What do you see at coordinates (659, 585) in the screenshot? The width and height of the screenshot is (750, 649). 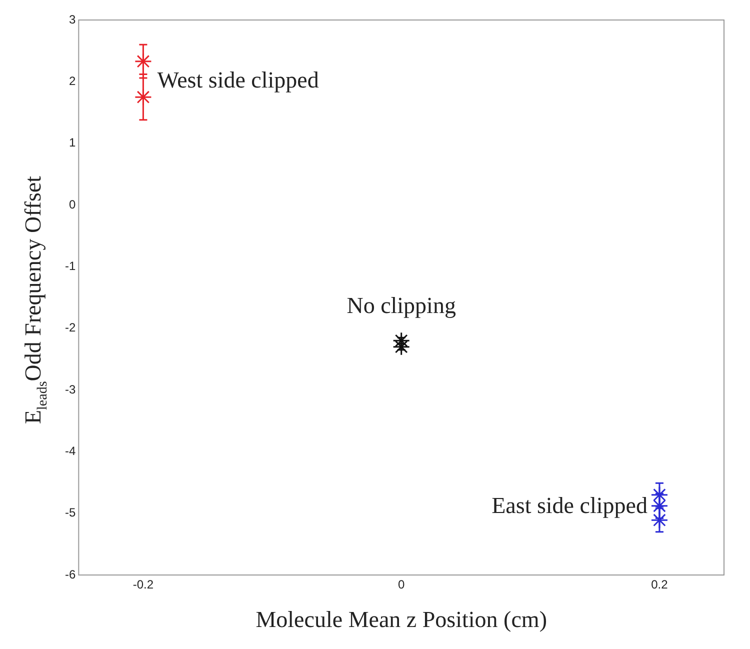 I see `x-tick-label: 0.2` at bounding box center [659, 585].